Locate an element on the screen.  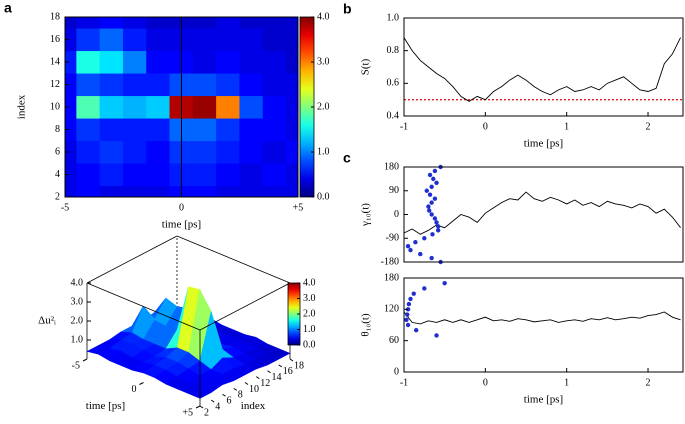
y-tick-label: 18 is located at coordinates (55, 16).